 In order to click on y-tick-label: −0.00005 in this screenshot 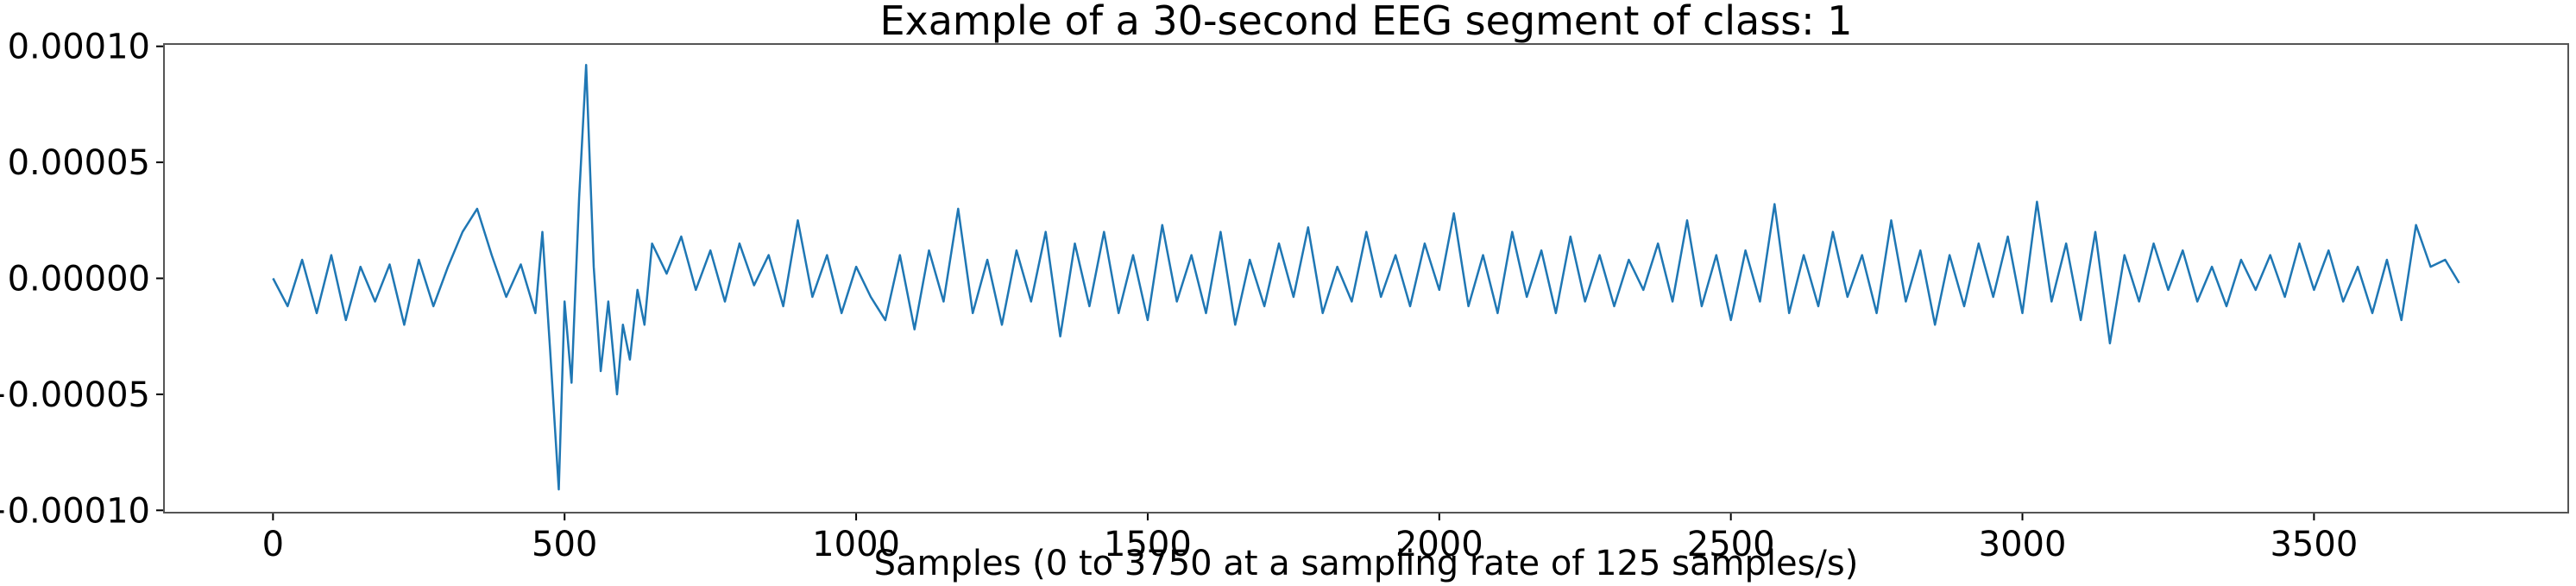, I will do `click(75, 395)`.